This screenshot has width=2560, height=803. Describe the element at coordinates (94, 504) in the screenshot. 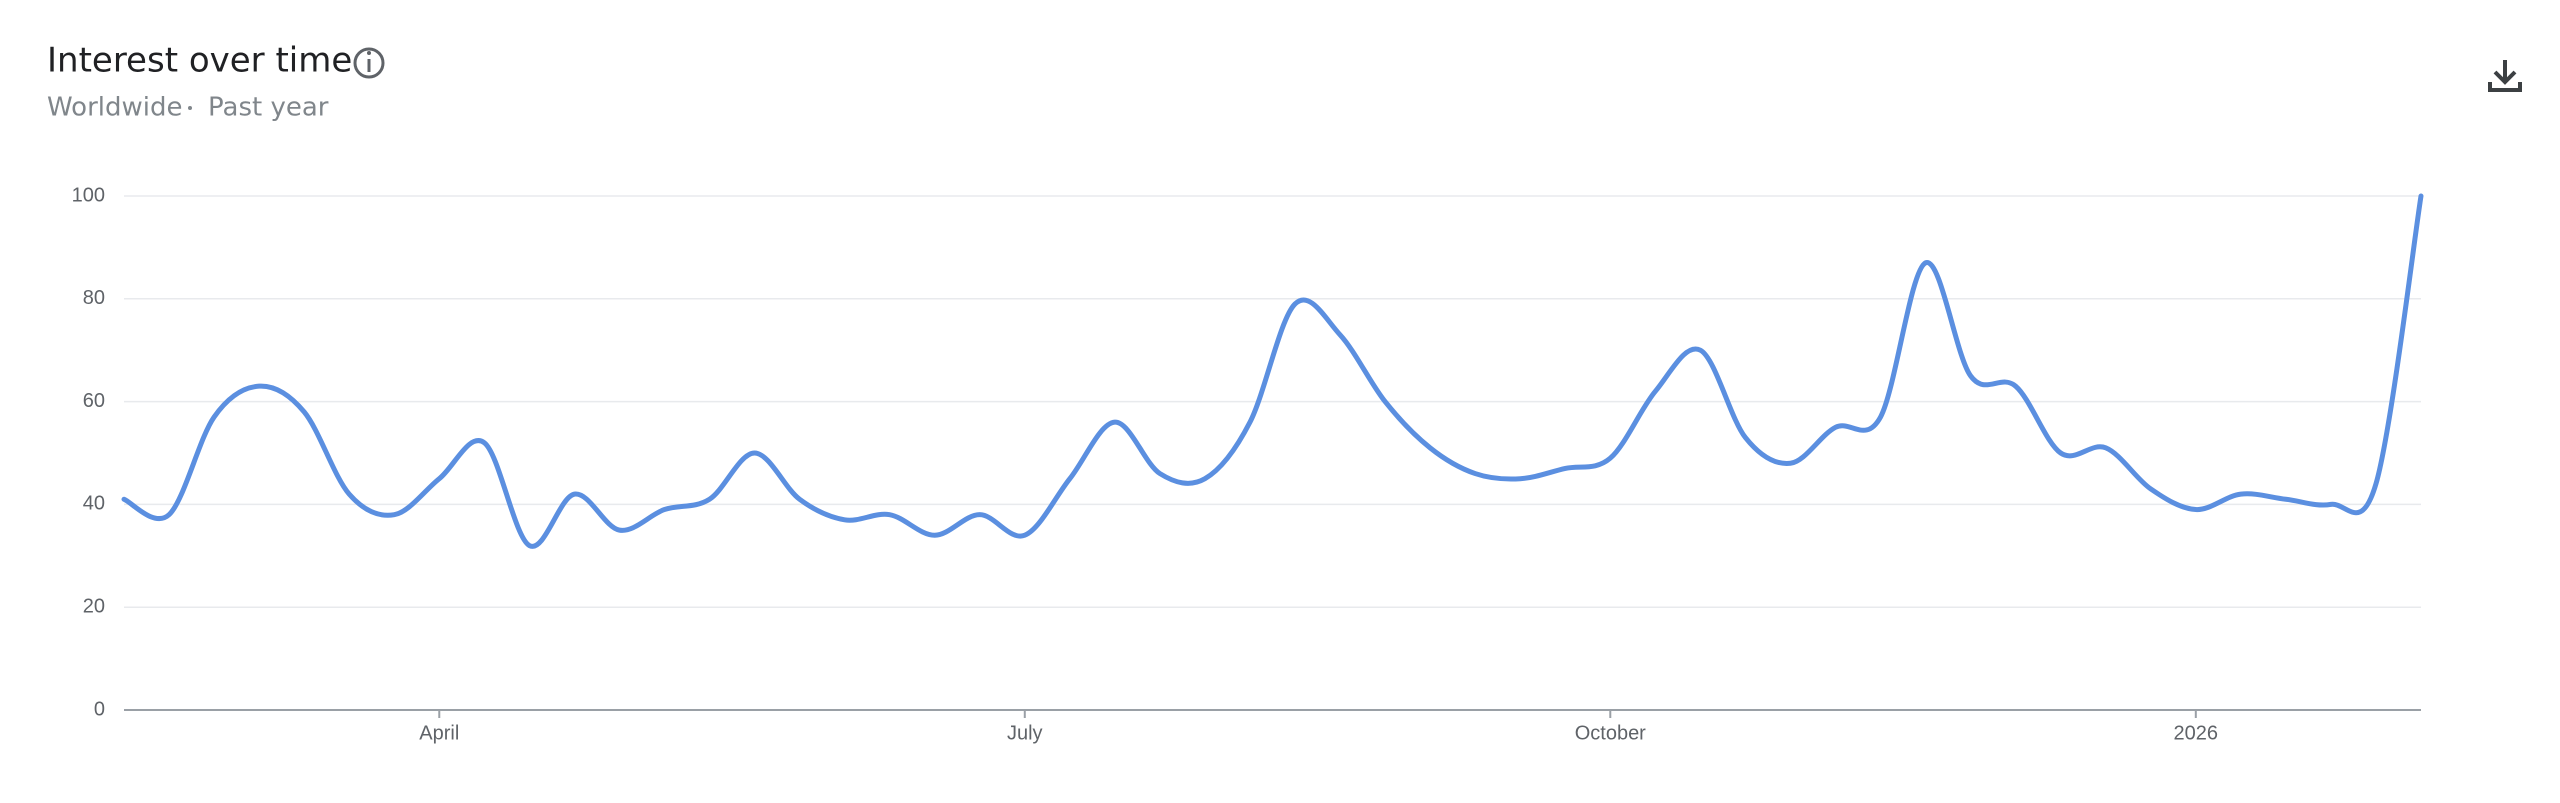

I see `y-tick-label: 40` at that location.